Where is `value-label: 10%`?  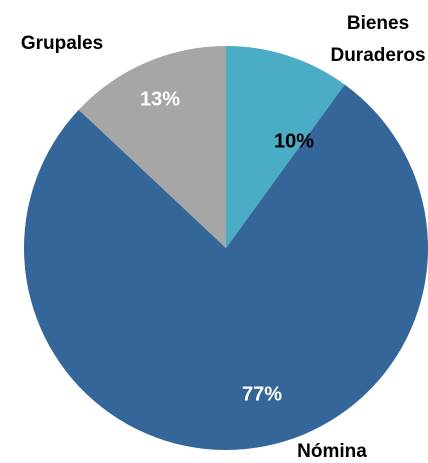
value-label: 10% is located at coordinates (294, 141).